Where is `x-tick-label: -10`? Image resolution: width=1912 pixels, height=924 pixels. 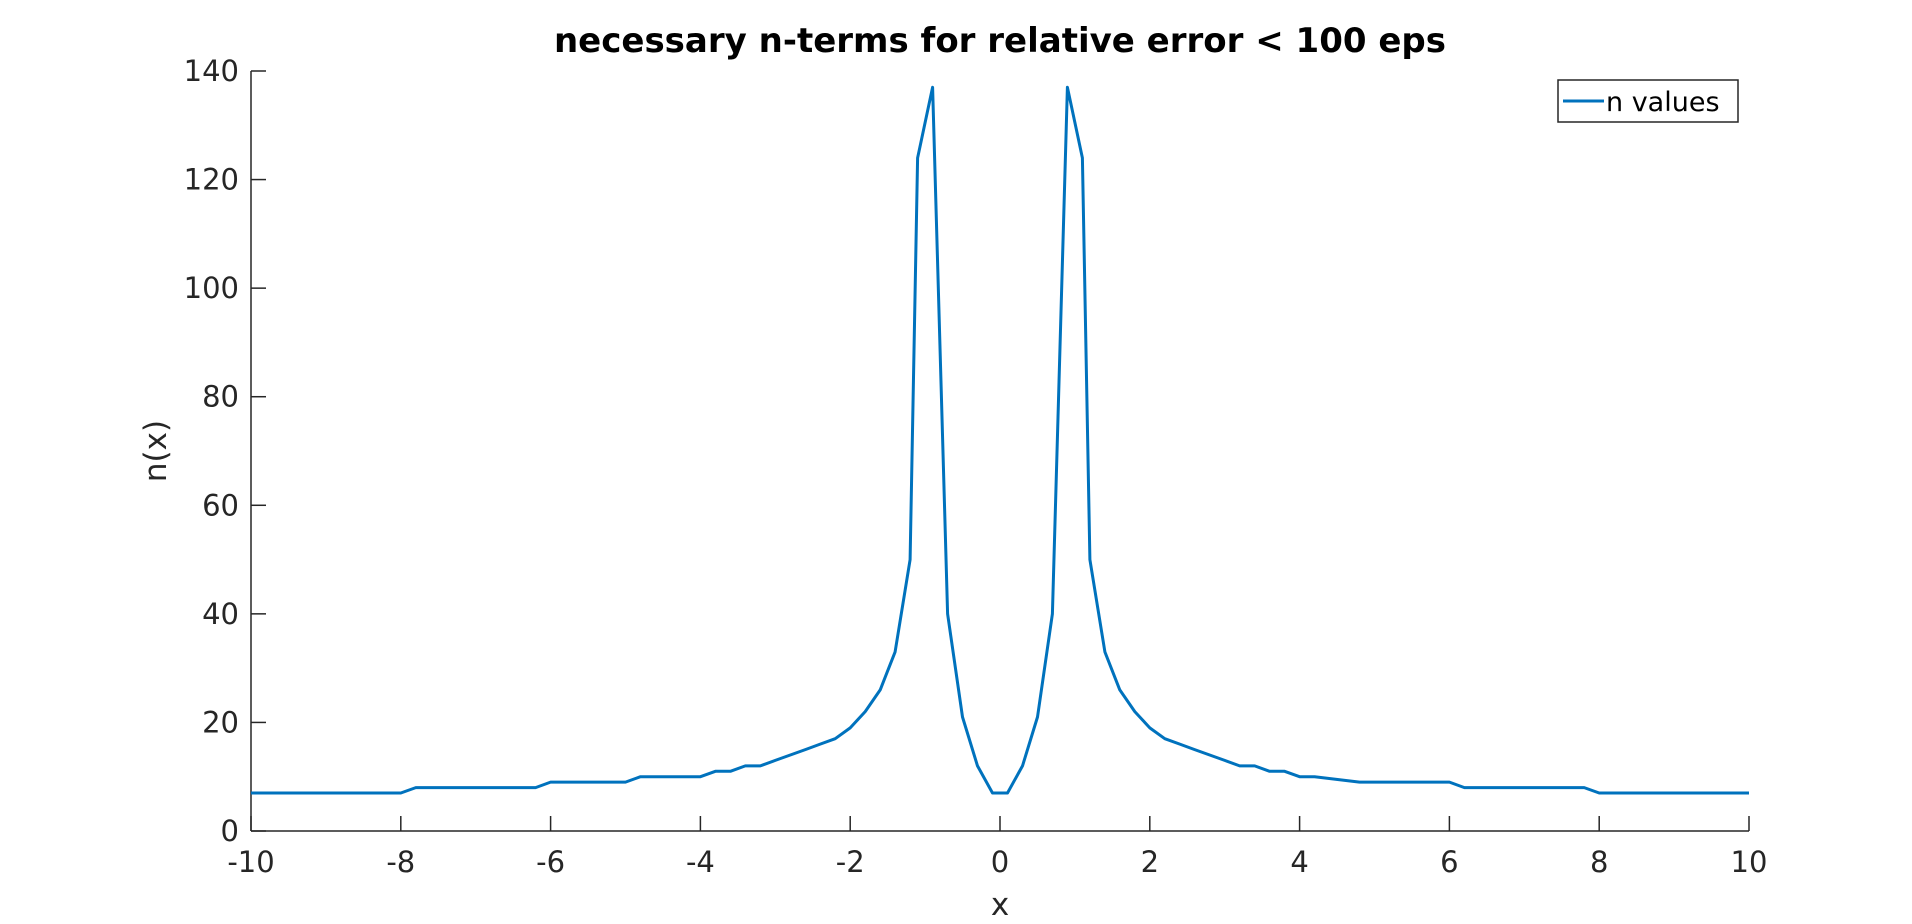
x-tick-label: -10 is located at coordinates (250, 862).